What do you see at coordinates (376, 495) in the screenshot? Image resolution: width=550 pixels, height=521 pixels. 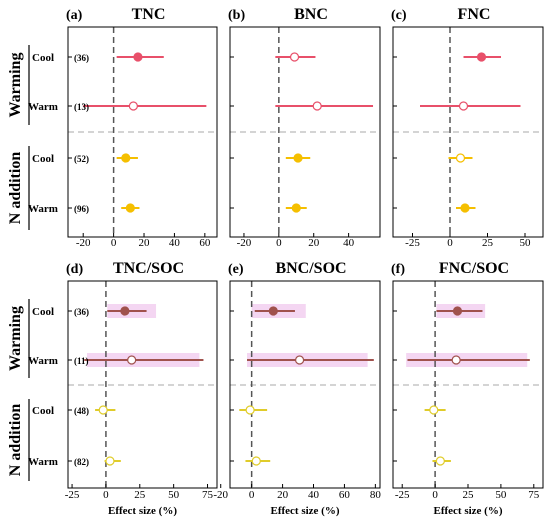 I see `x-tick-label: 80` at bounding box center [376, 495].